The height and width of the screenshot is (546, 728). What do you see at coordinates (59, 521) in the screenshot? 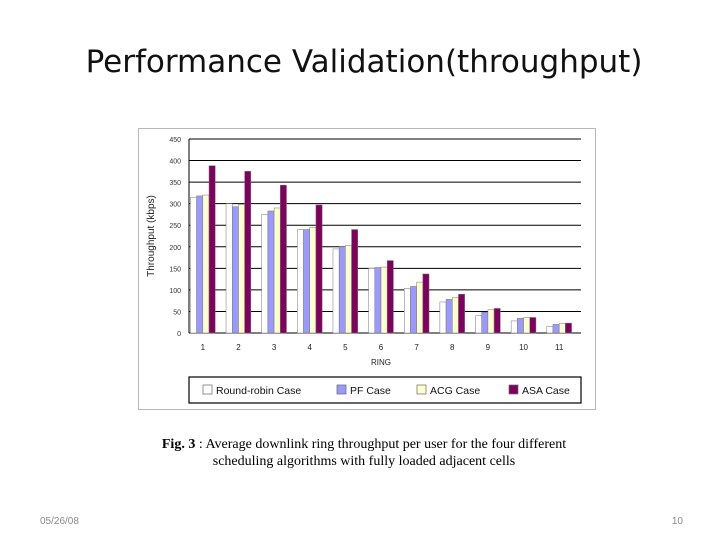
I see `footer-date: 05/26/08` at bounding box center [59, 521].